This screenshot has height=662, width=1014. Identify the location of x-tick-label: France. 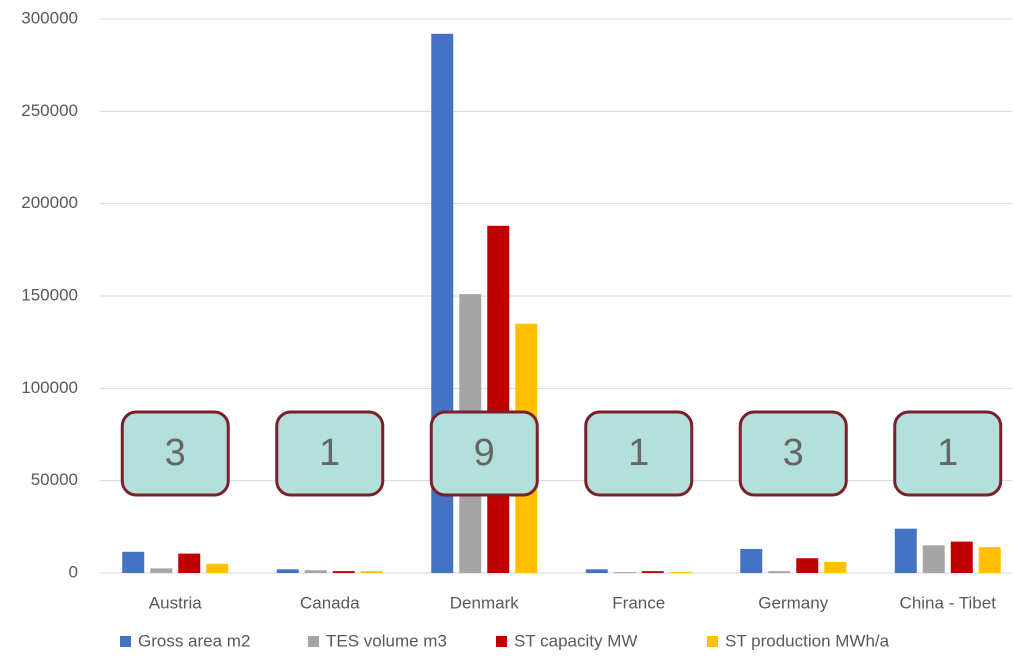
(638, 602).